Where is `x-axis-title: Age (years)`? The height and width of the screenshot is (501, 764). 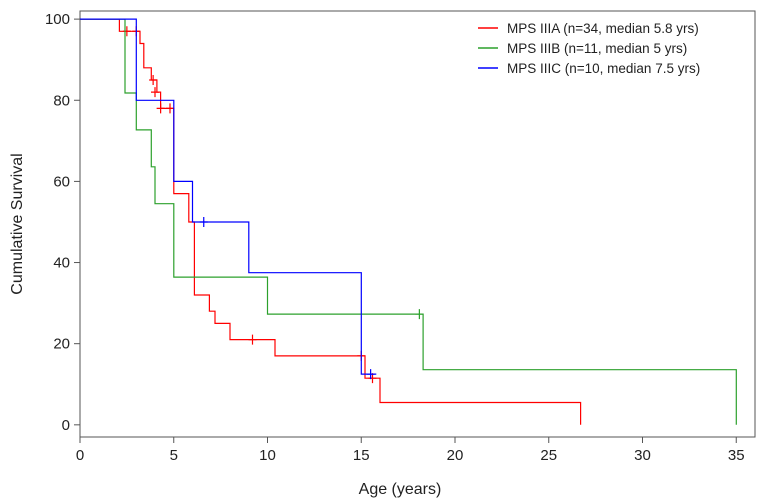
x-axis-title: Age (years) is located at coordinates (400, 489).